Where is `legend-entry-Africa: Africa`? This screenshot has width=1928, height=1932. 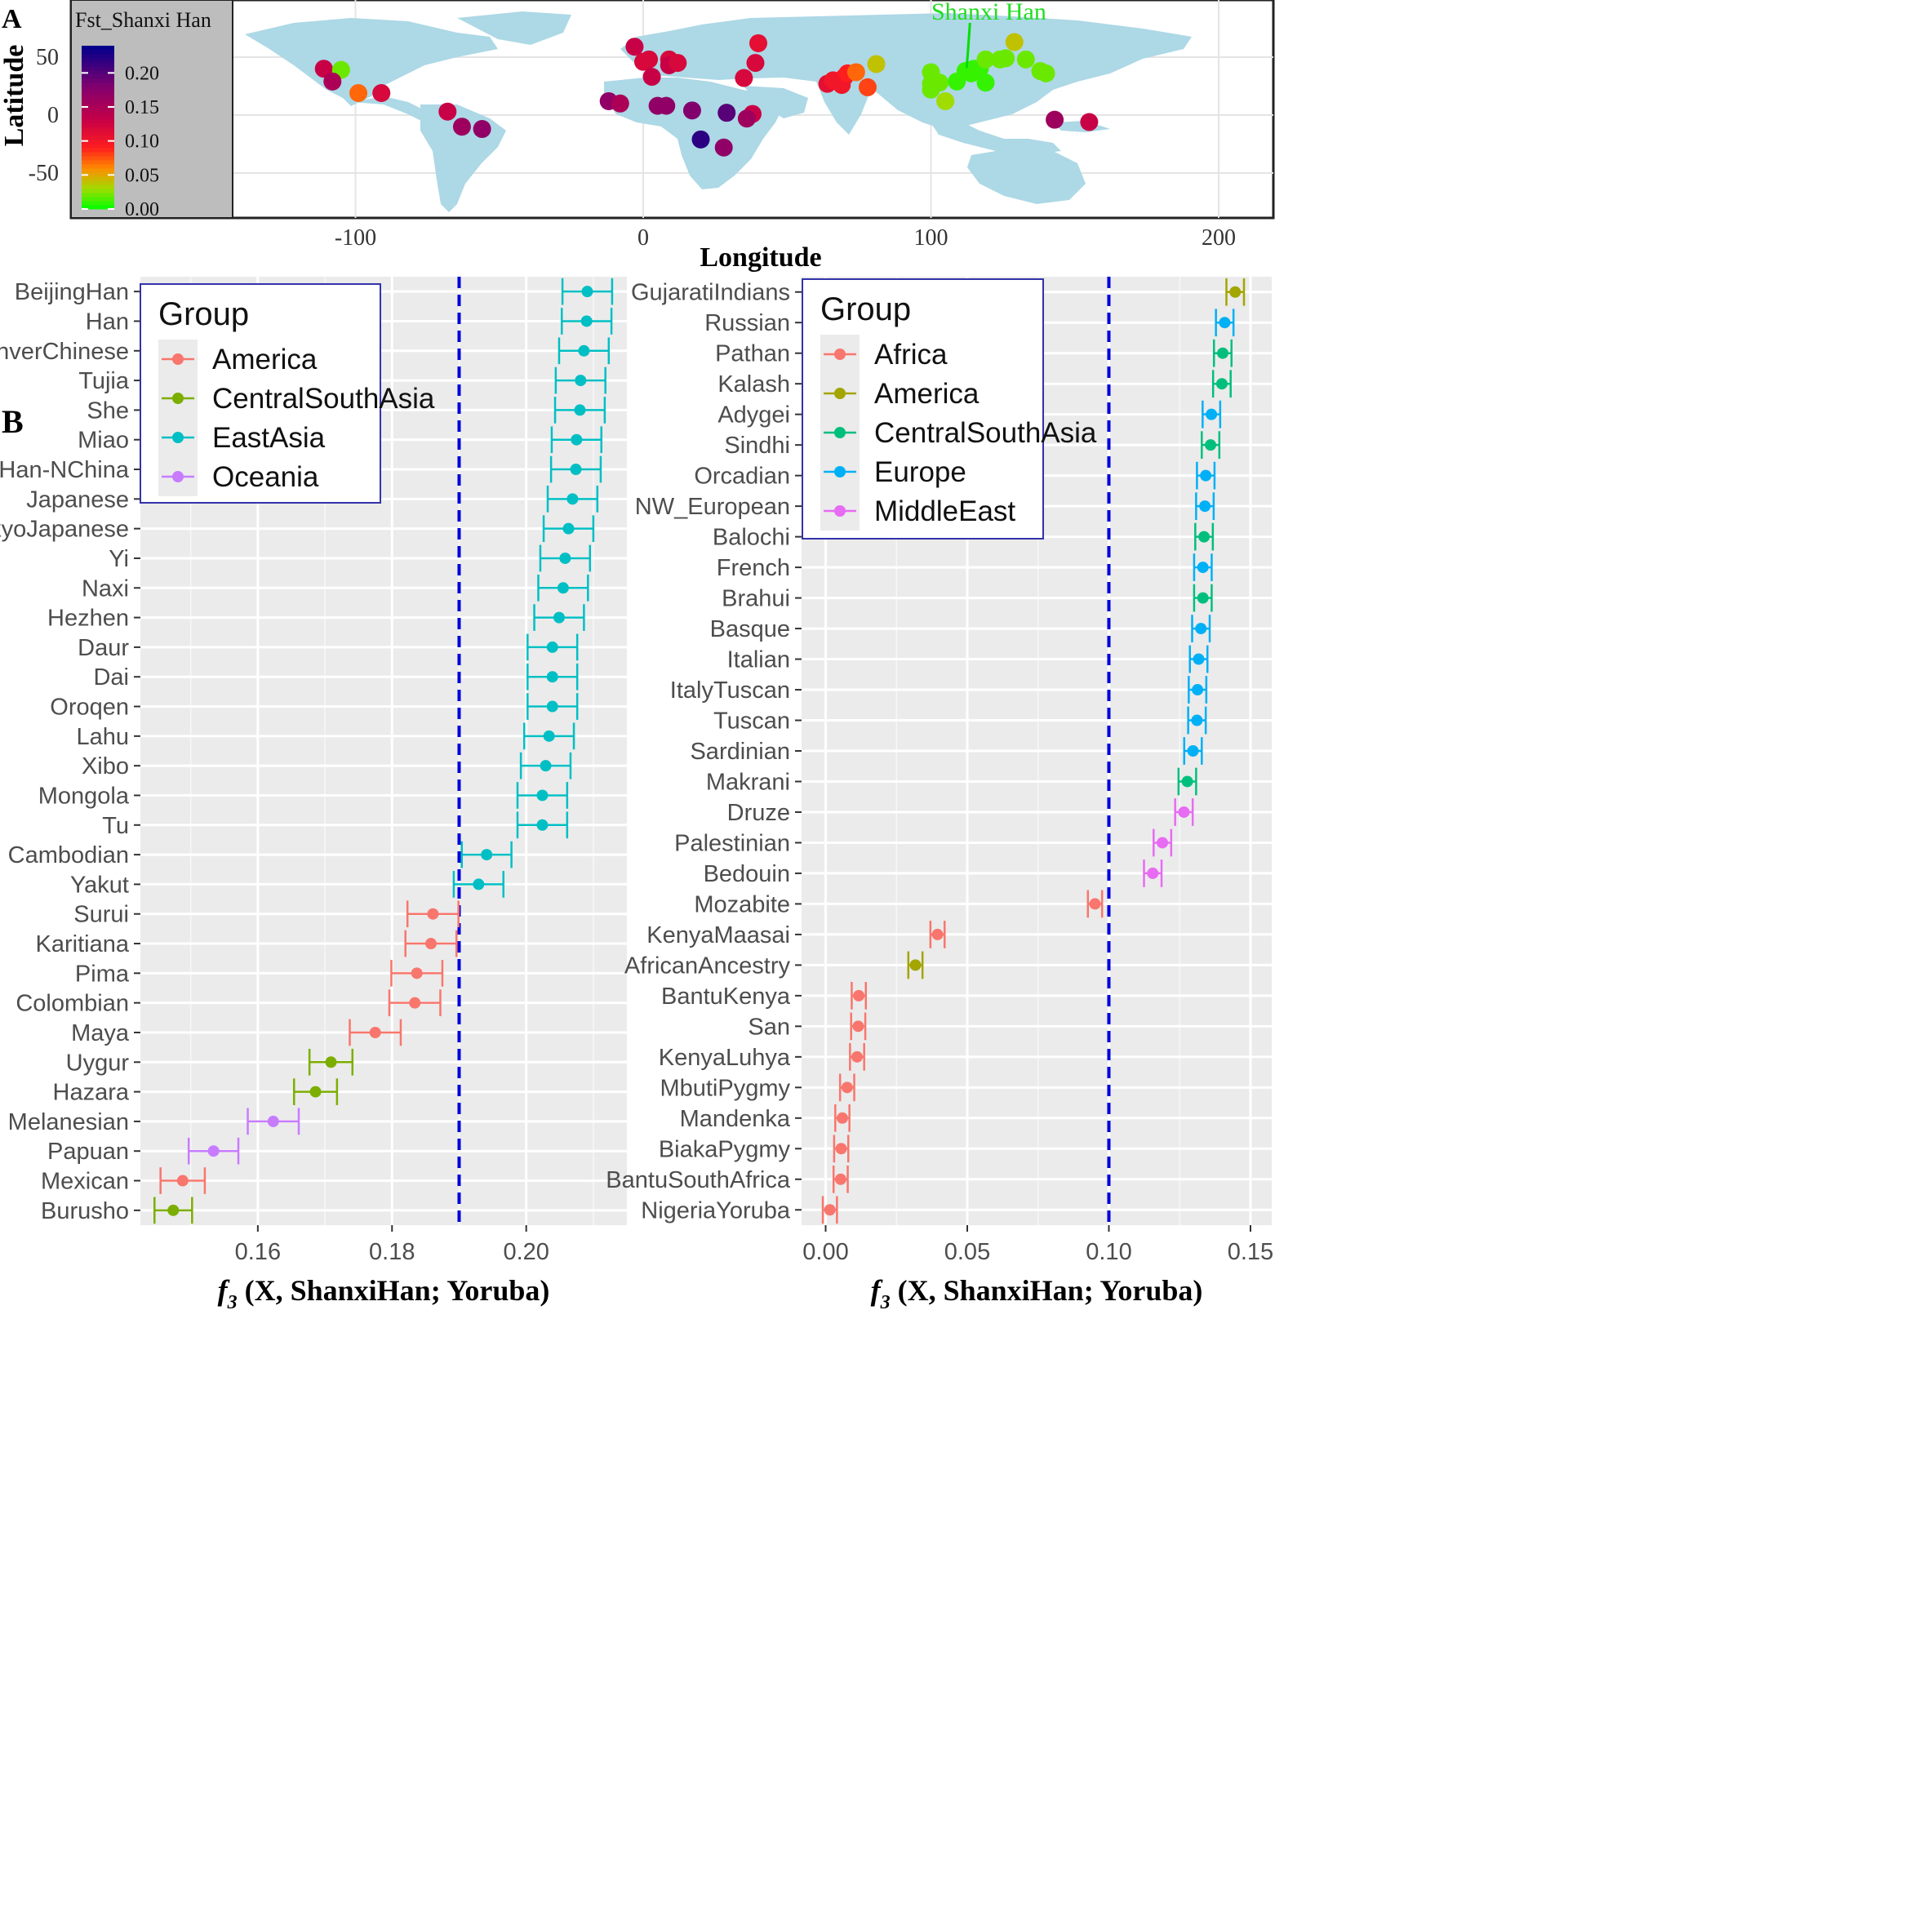
legend-entry-Africa: Africa is located at coordinates (911, 355).